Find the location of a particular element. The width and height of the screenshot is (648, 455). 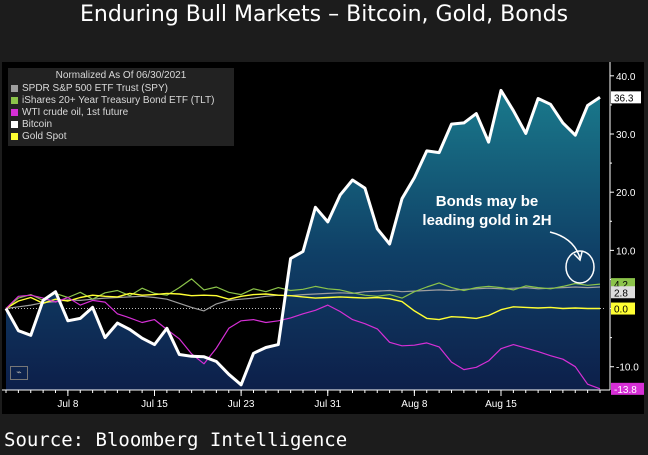

annotation-circle is located at coordinates (580, 267).